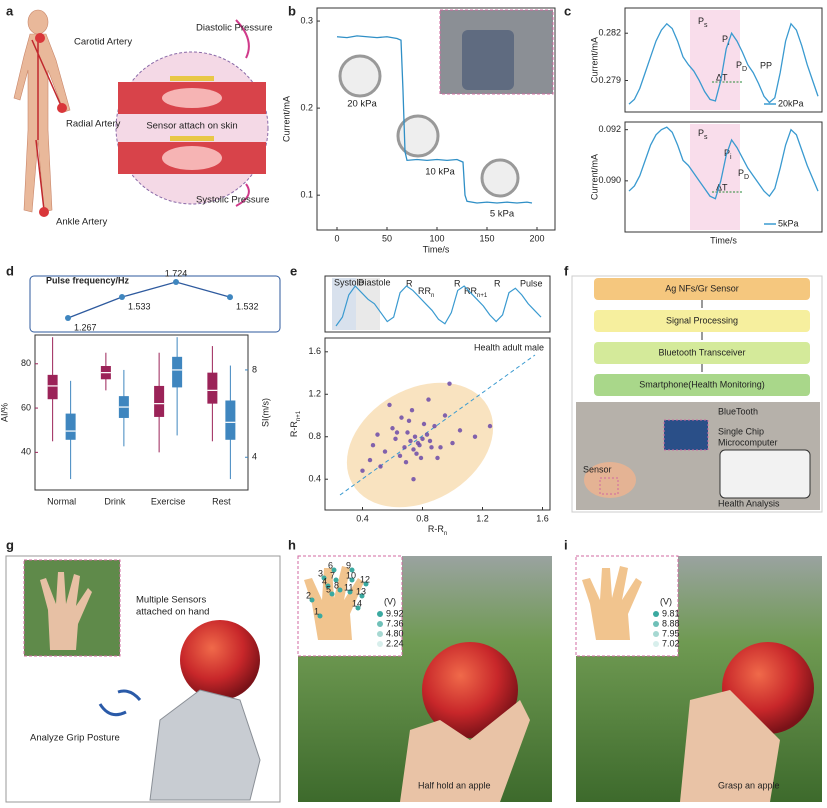  What do you see at coordinates (666, 601) in the screenshot?
I see `scale-unit: (V)` at bounding box center [666, 601].